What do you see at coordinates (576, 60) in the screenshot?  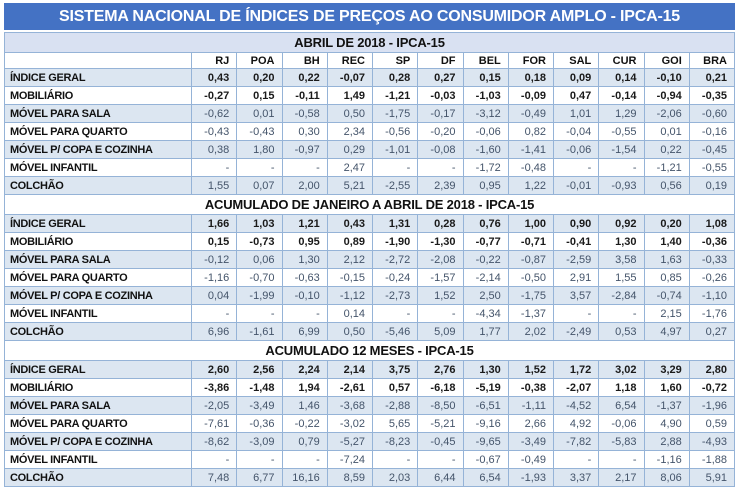 I see `column-header-sal: SAL` at bounding box center [576, 60].